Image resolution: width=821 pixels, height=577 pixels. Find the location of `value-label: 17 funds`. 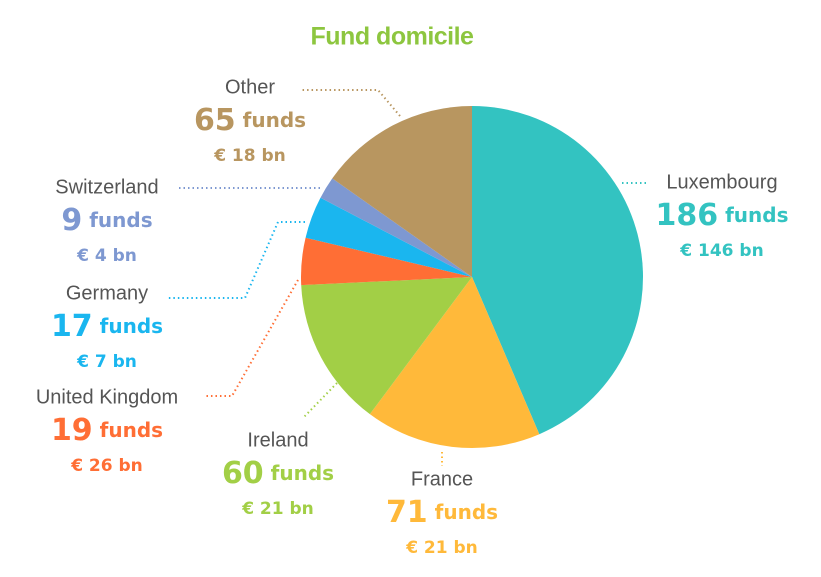

value-label: 17 funds is located at coordinates (107, 326).